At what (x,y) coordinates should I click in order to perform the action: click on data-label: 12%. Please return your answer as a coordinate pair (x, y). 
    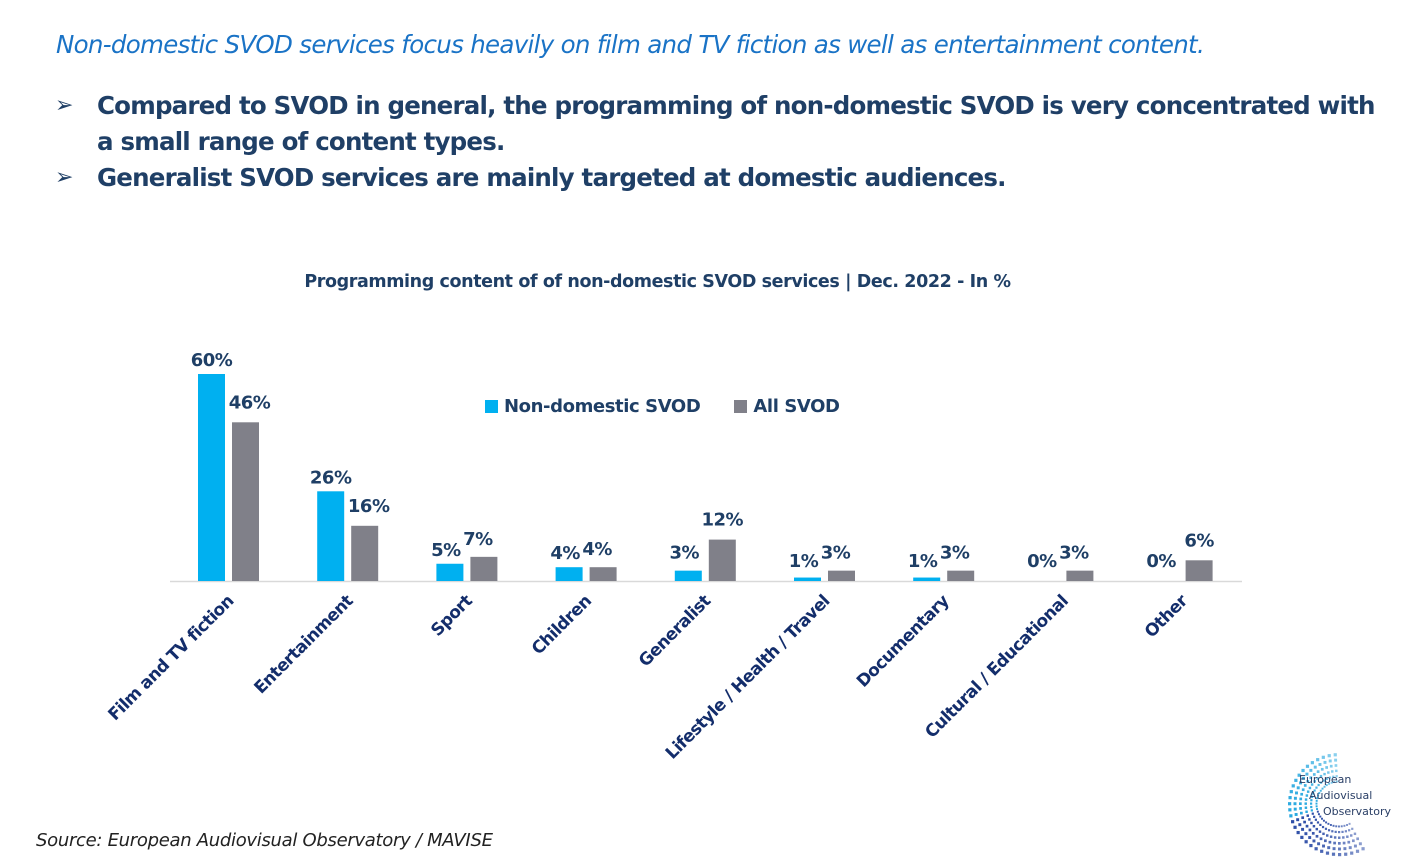
    Looking at the image, I should click on (723, 520).